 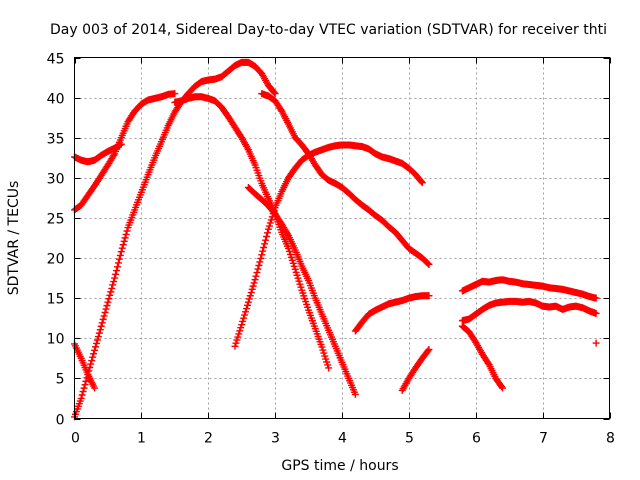 I want to click on y-tick-label: 40, so click(x=56, y=100).